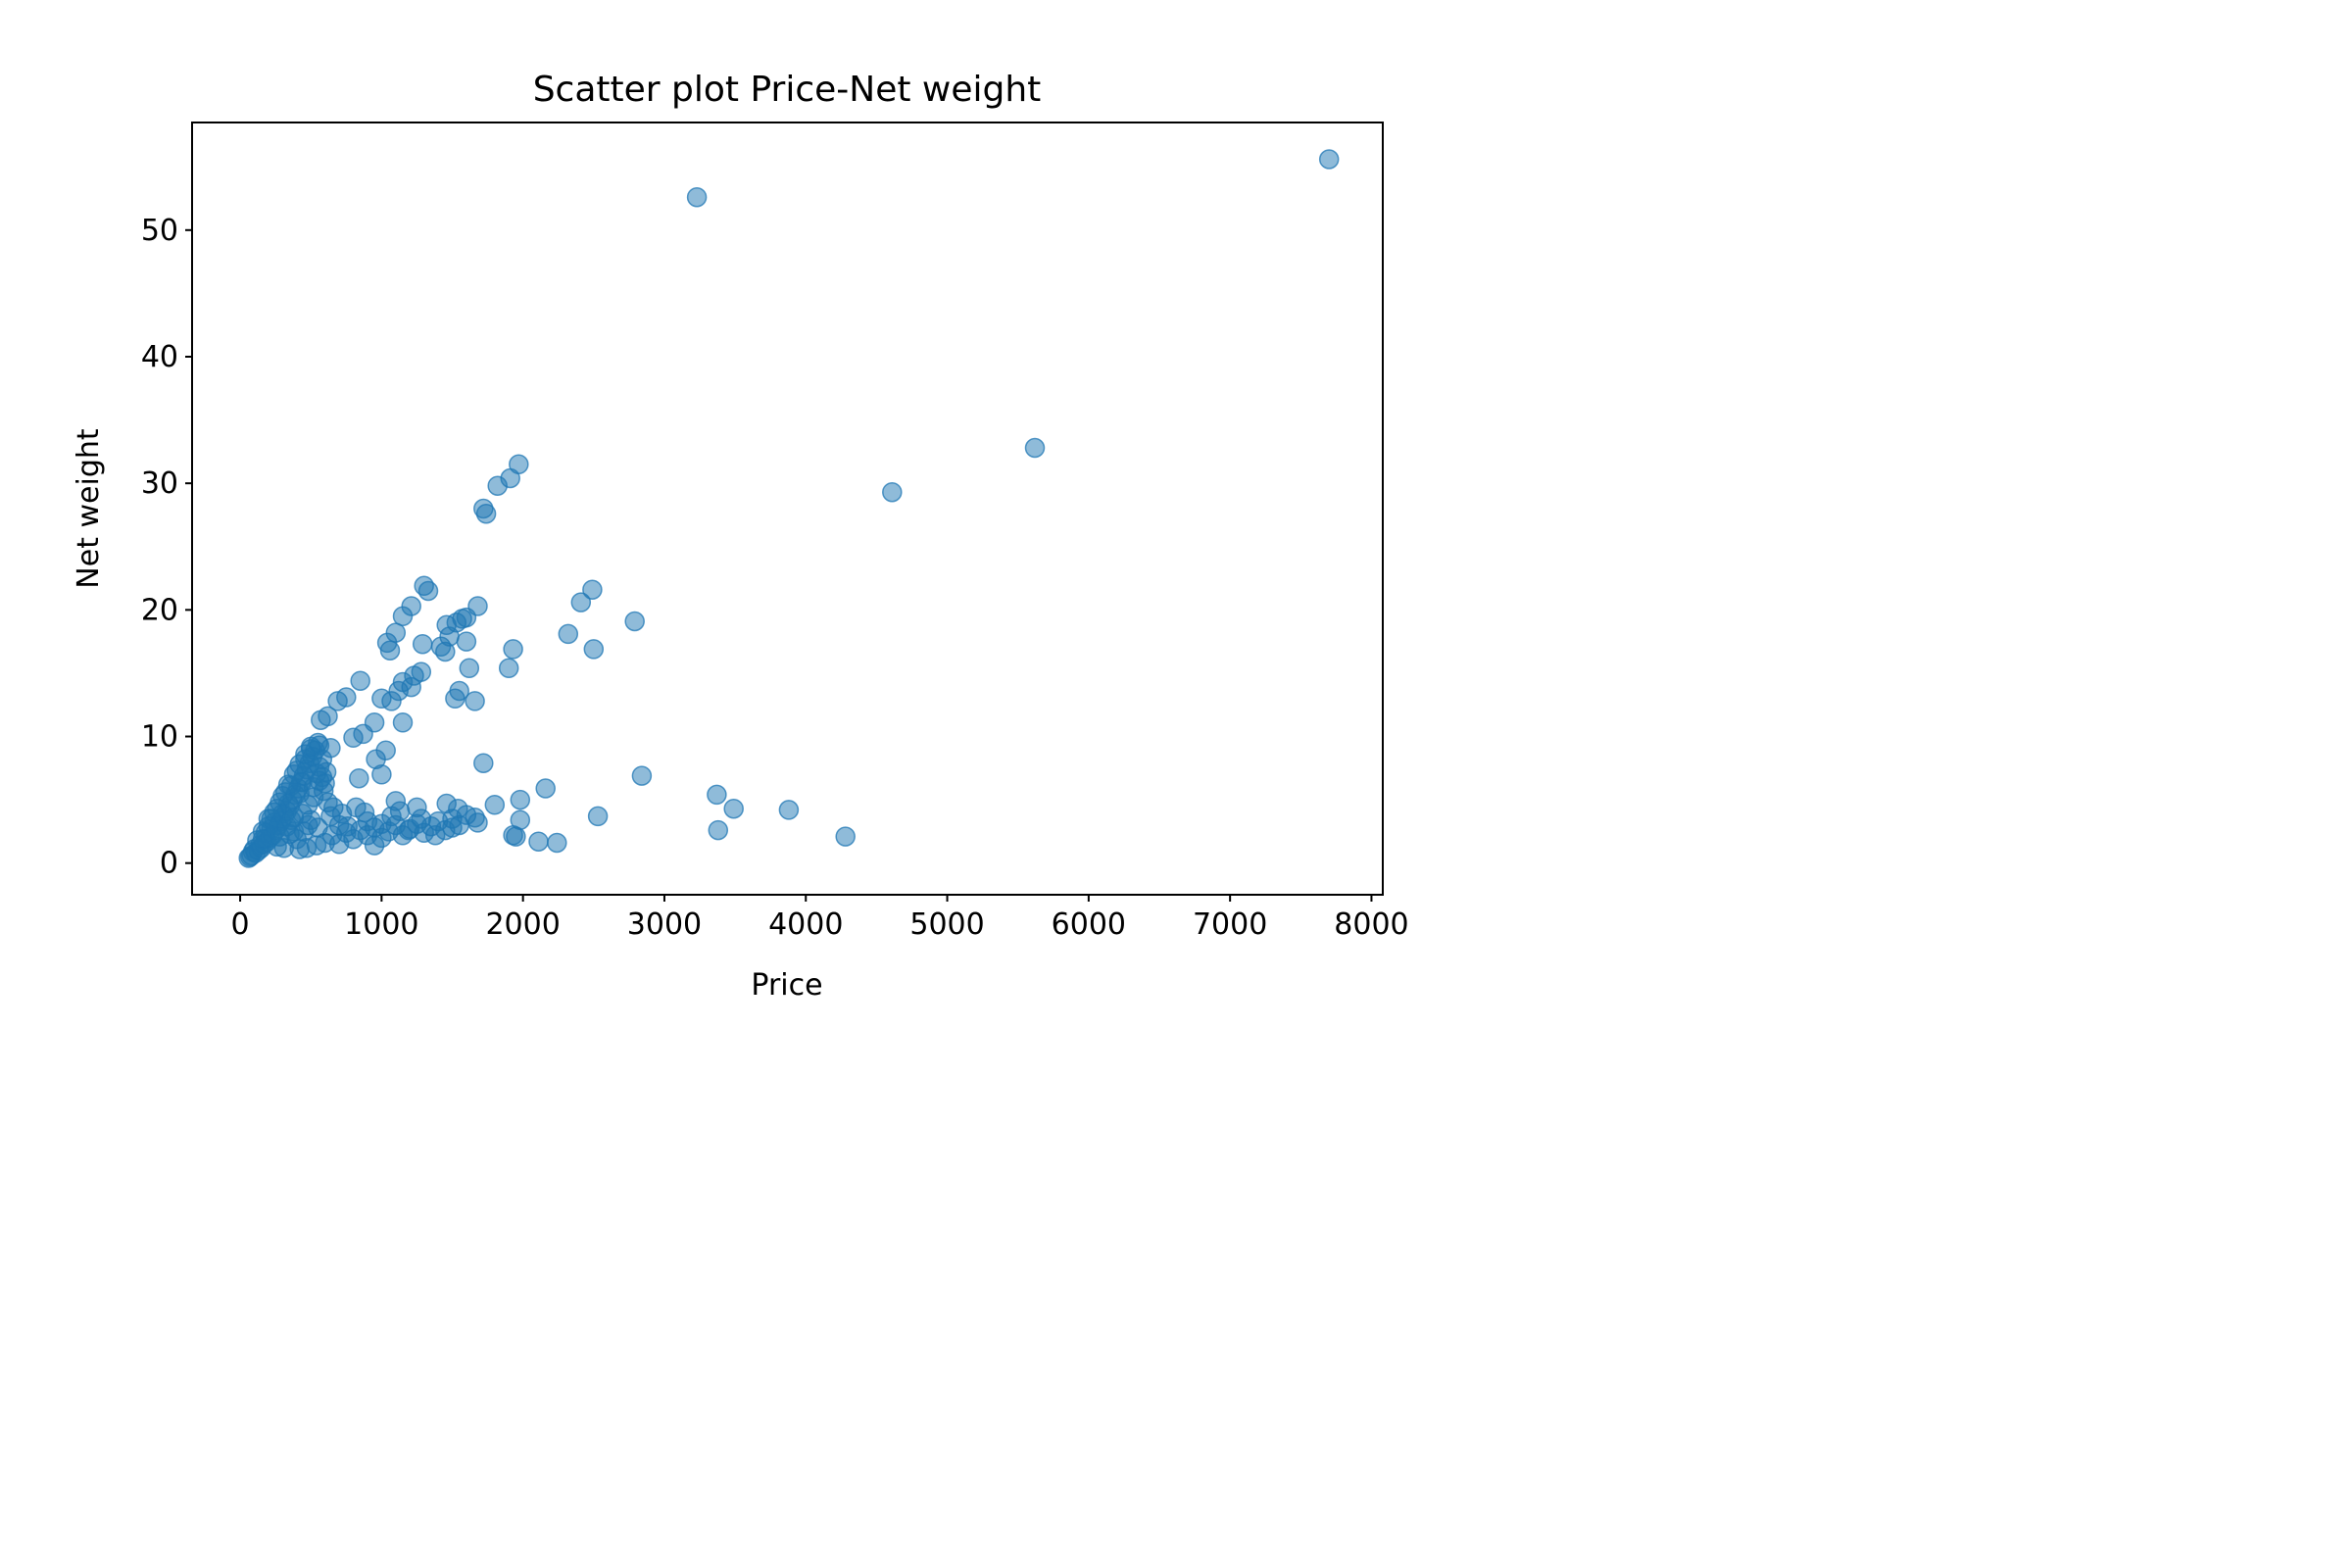 Image resolution: width=2352 pixels, height=1568 pixels. I want to click on x-tick-label: 6000, so click(1089, 924).